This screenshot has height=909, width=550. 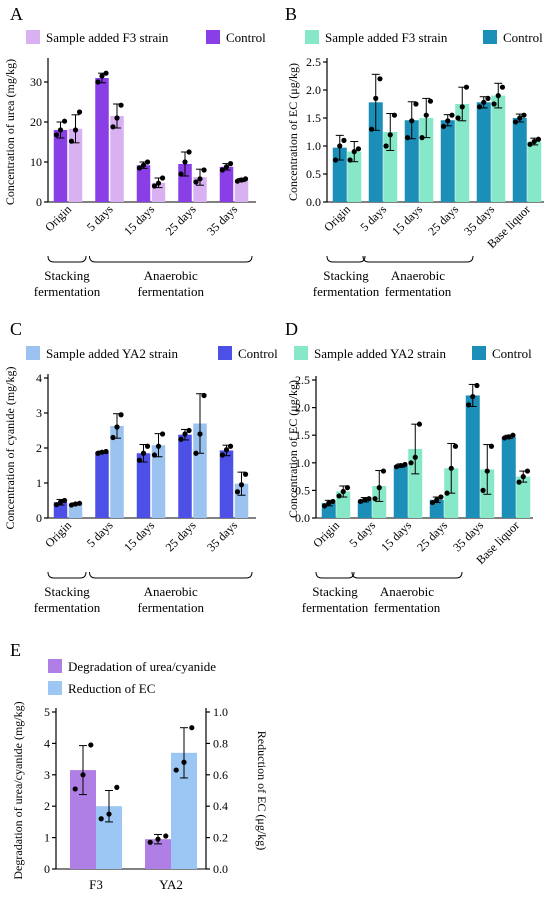 What do you see at coordinates (291, 329) in the screenshot?
I see `panel-label: D` at bounding box center [291, 329].